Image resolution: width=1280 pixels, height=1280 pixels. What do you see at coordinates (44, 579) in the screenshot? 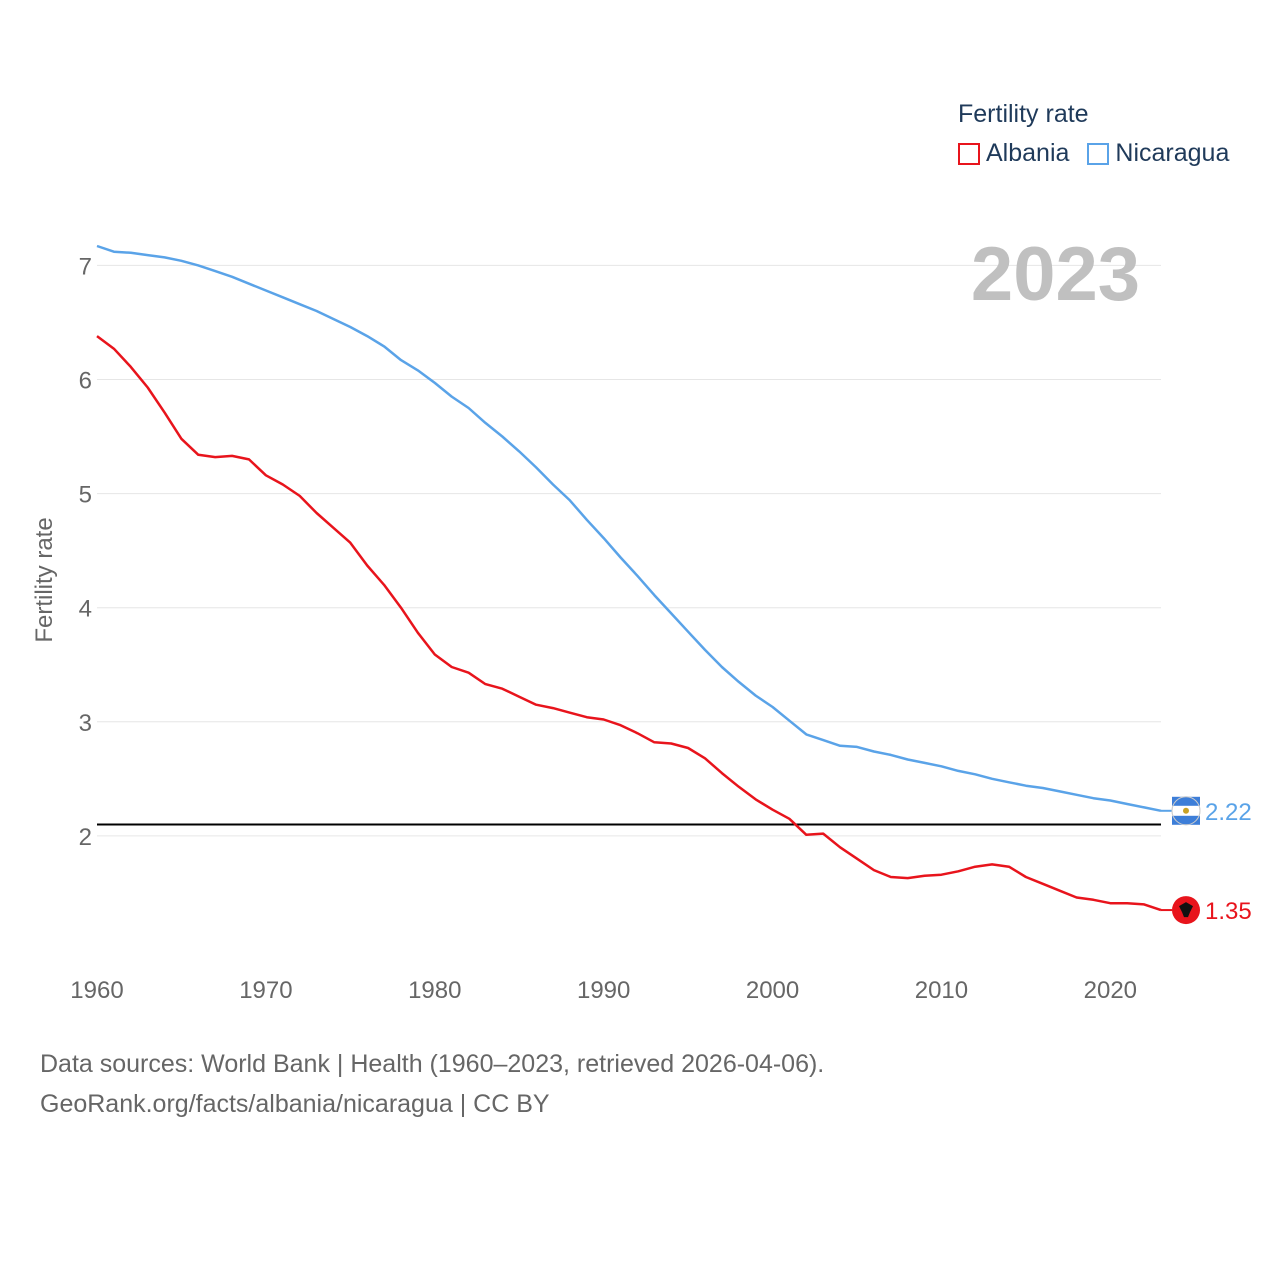
I see `y-axis-label: Fertility rate` at bounding box center [44, 579].